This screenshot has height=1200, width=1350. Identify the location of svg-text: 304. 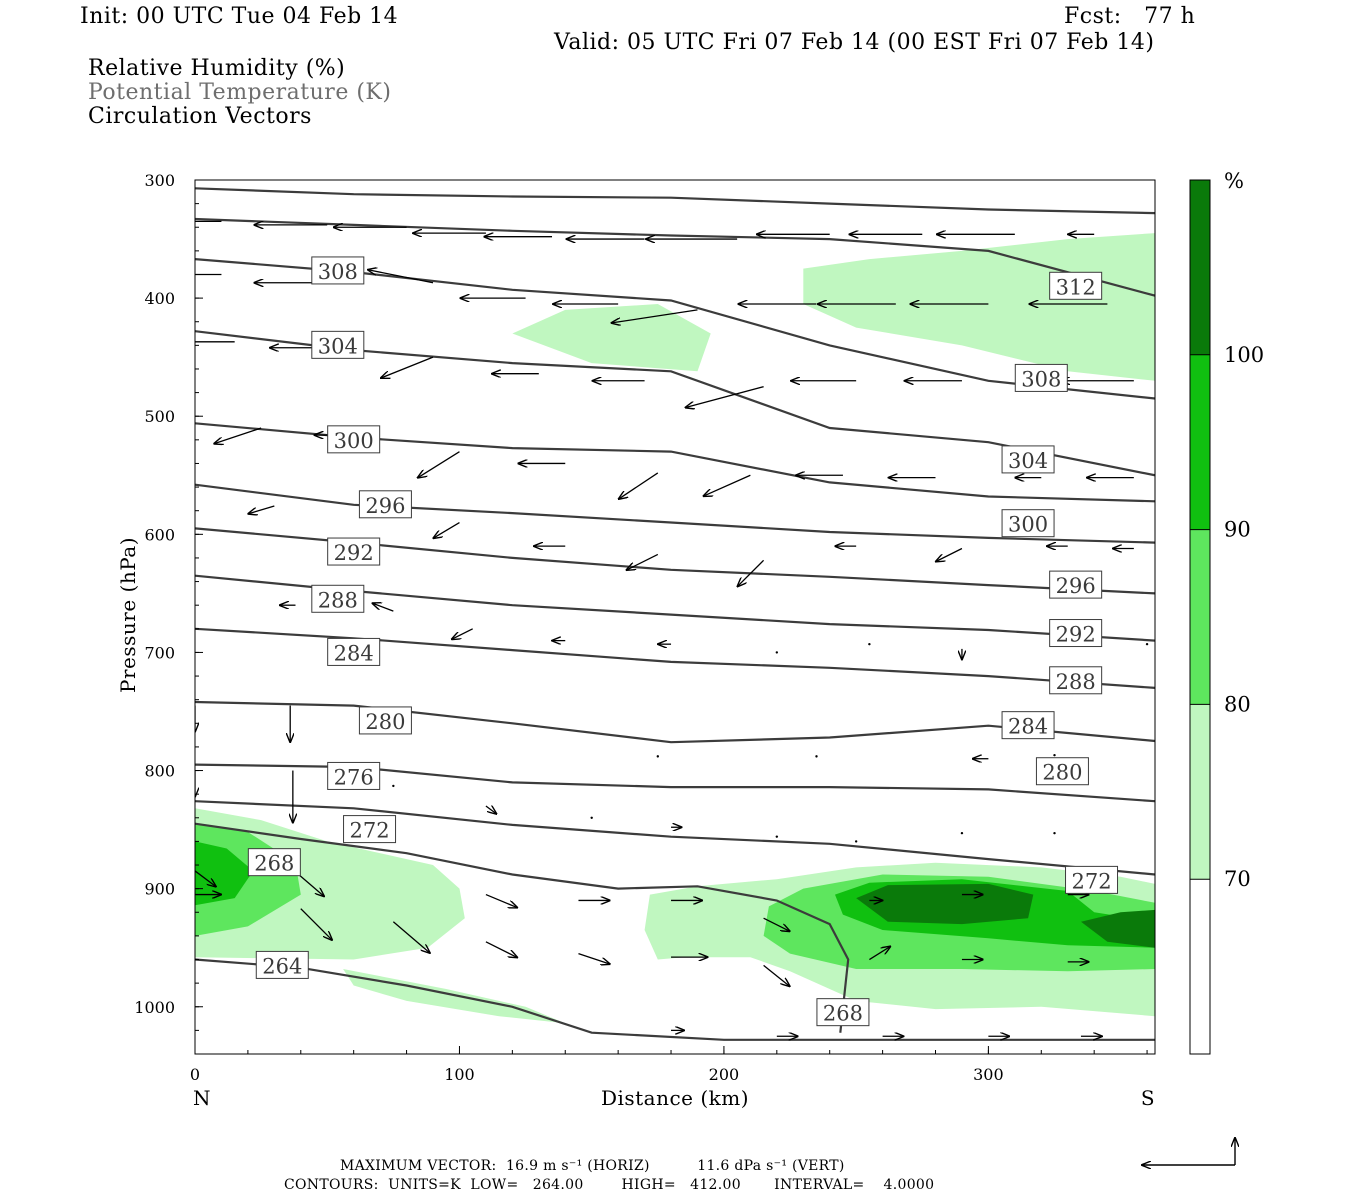
(338, 346).